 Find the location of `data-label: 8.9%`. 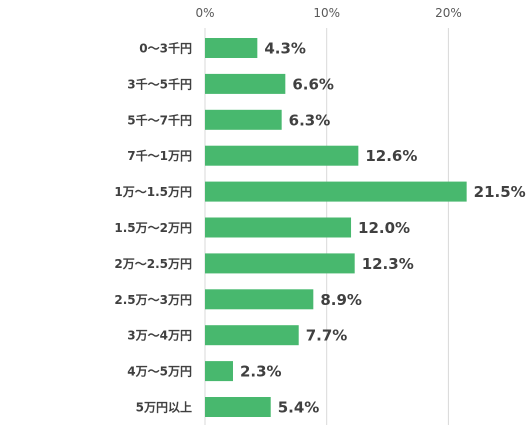

data-label: 8.9% is located at coordinates (341, 300).